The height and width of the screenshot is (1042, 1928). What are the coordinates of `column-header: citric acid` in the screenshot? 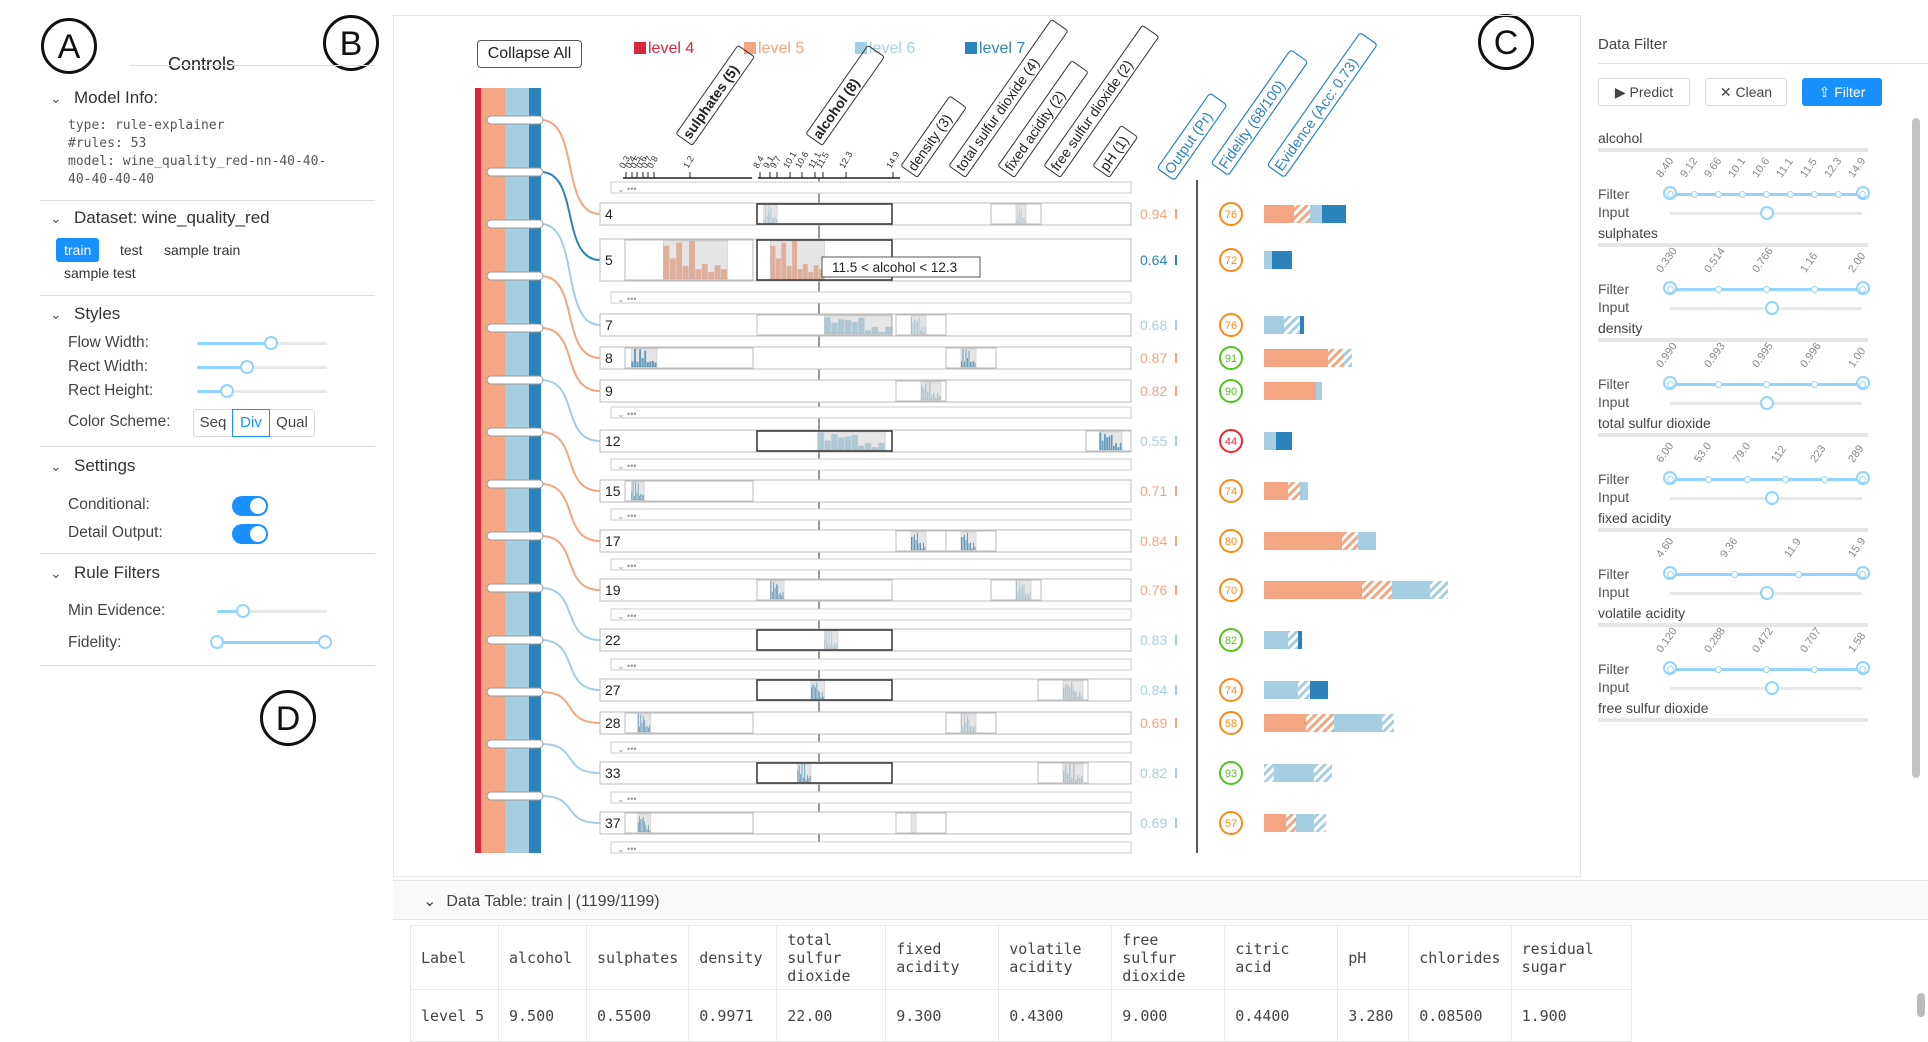 It's located at (1281, 957).